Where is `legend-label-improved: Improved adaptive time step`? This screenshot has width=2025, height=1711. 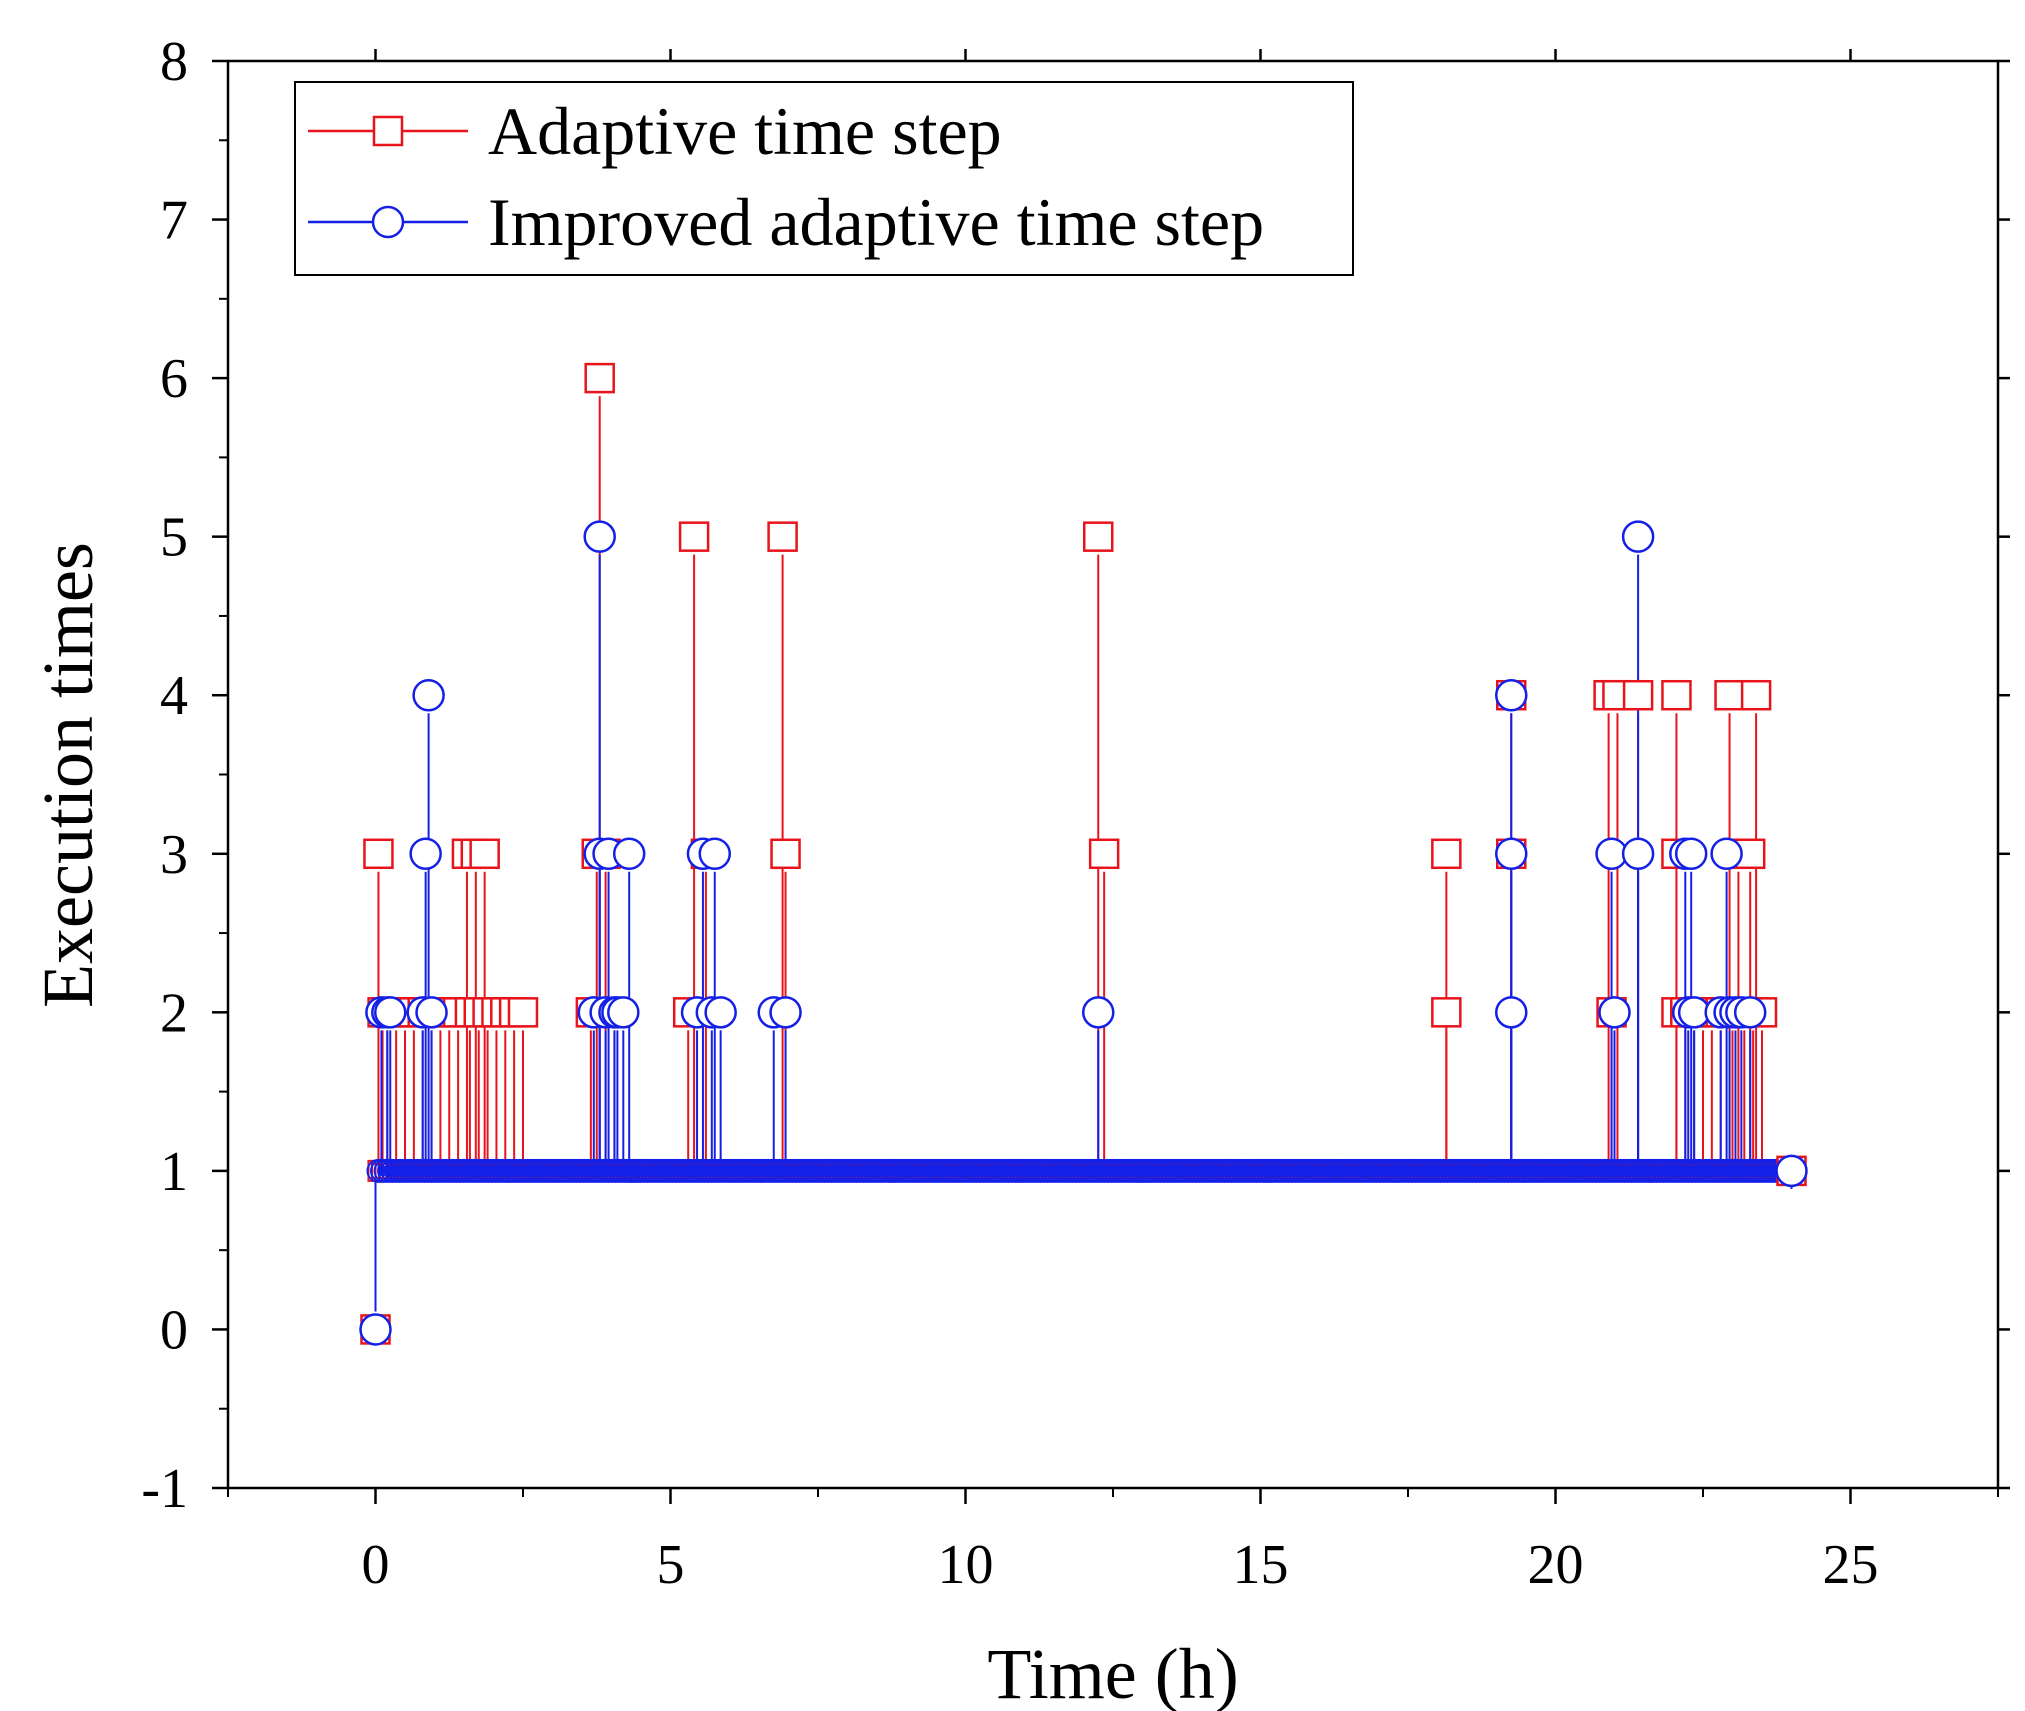 legend-label-improved: Improved adaptive time step is located at coordinates (876, 222).